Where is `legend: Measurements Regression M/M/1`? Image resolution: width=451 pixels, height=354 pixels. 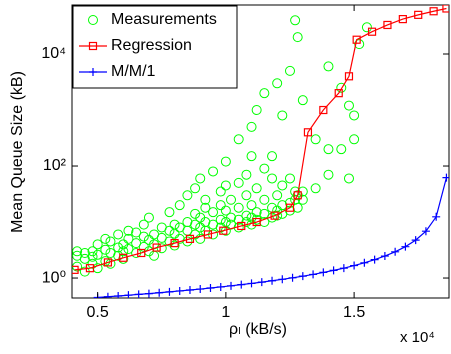
legend: Measurements Regression M/M/1 is located at coordinates (155, 47).